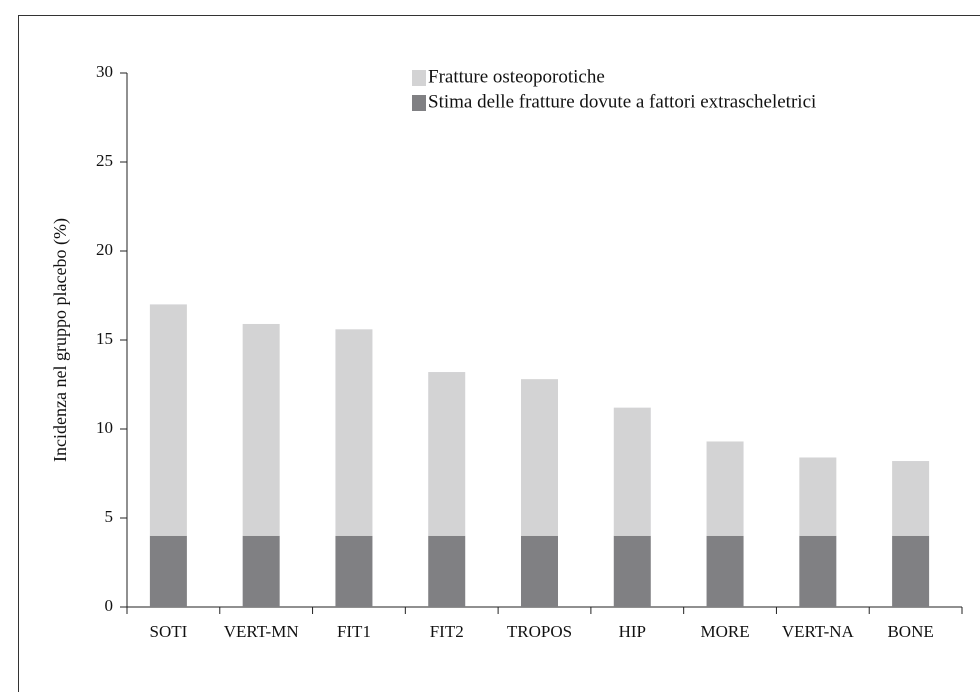  What do you see at coordinates (354, 631) in the screenshot?
I see `x-tick-label: FIT1` at bounding box center [354, 631].